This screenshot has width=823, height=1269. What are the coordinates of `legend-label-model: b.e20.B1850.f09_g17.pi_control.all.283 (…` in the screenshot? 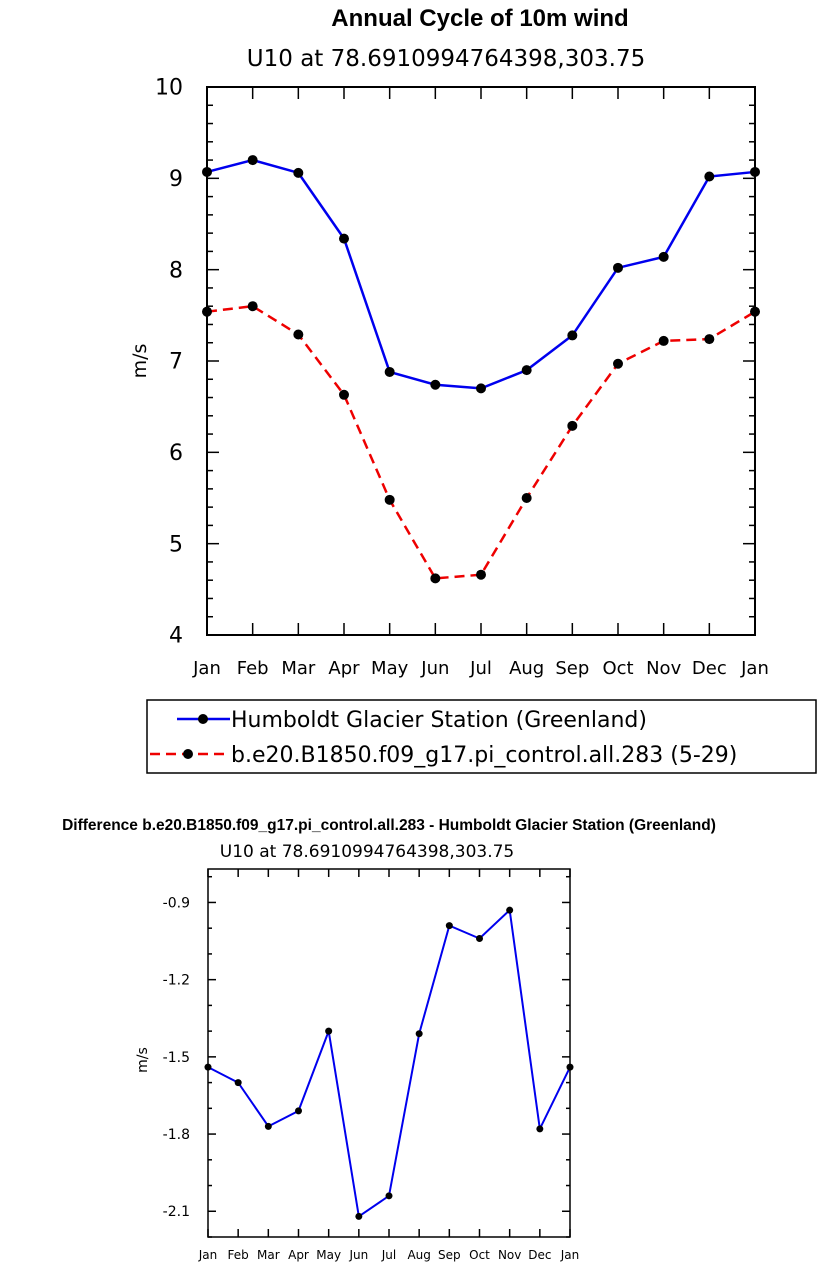 It's located at (484, 755).